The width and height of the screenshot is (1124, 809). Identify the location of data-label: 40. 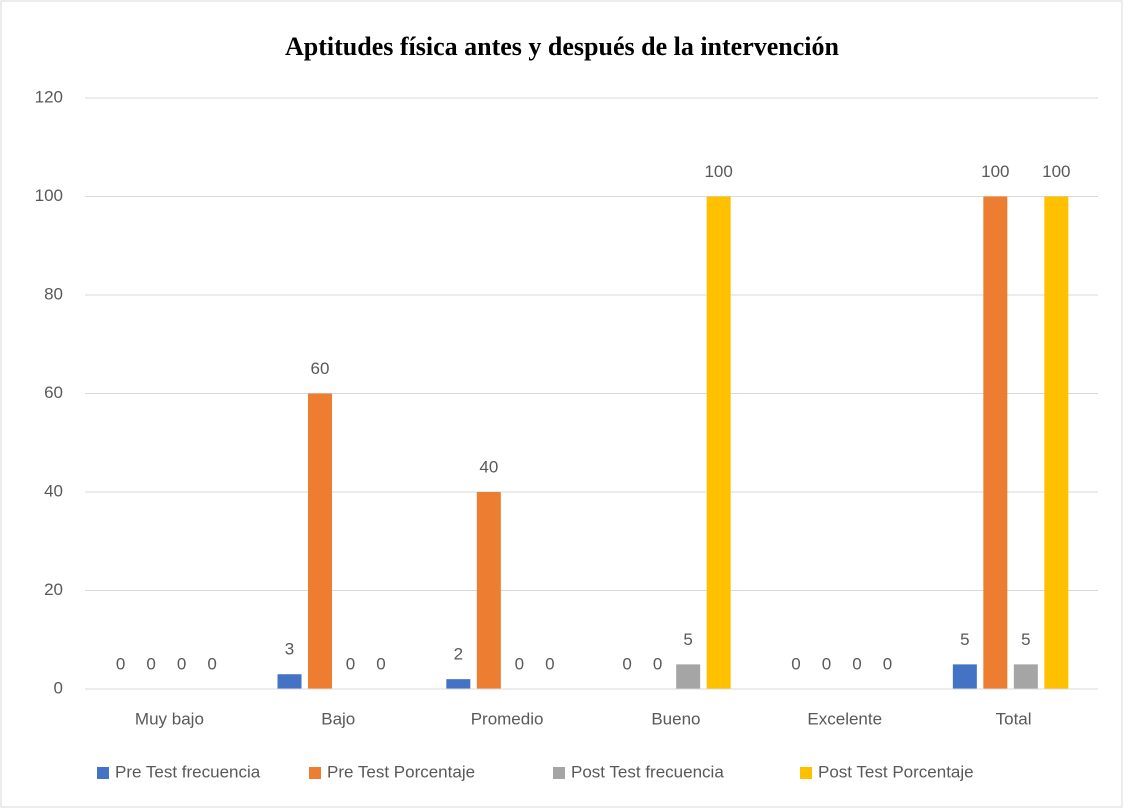
(488, 466).